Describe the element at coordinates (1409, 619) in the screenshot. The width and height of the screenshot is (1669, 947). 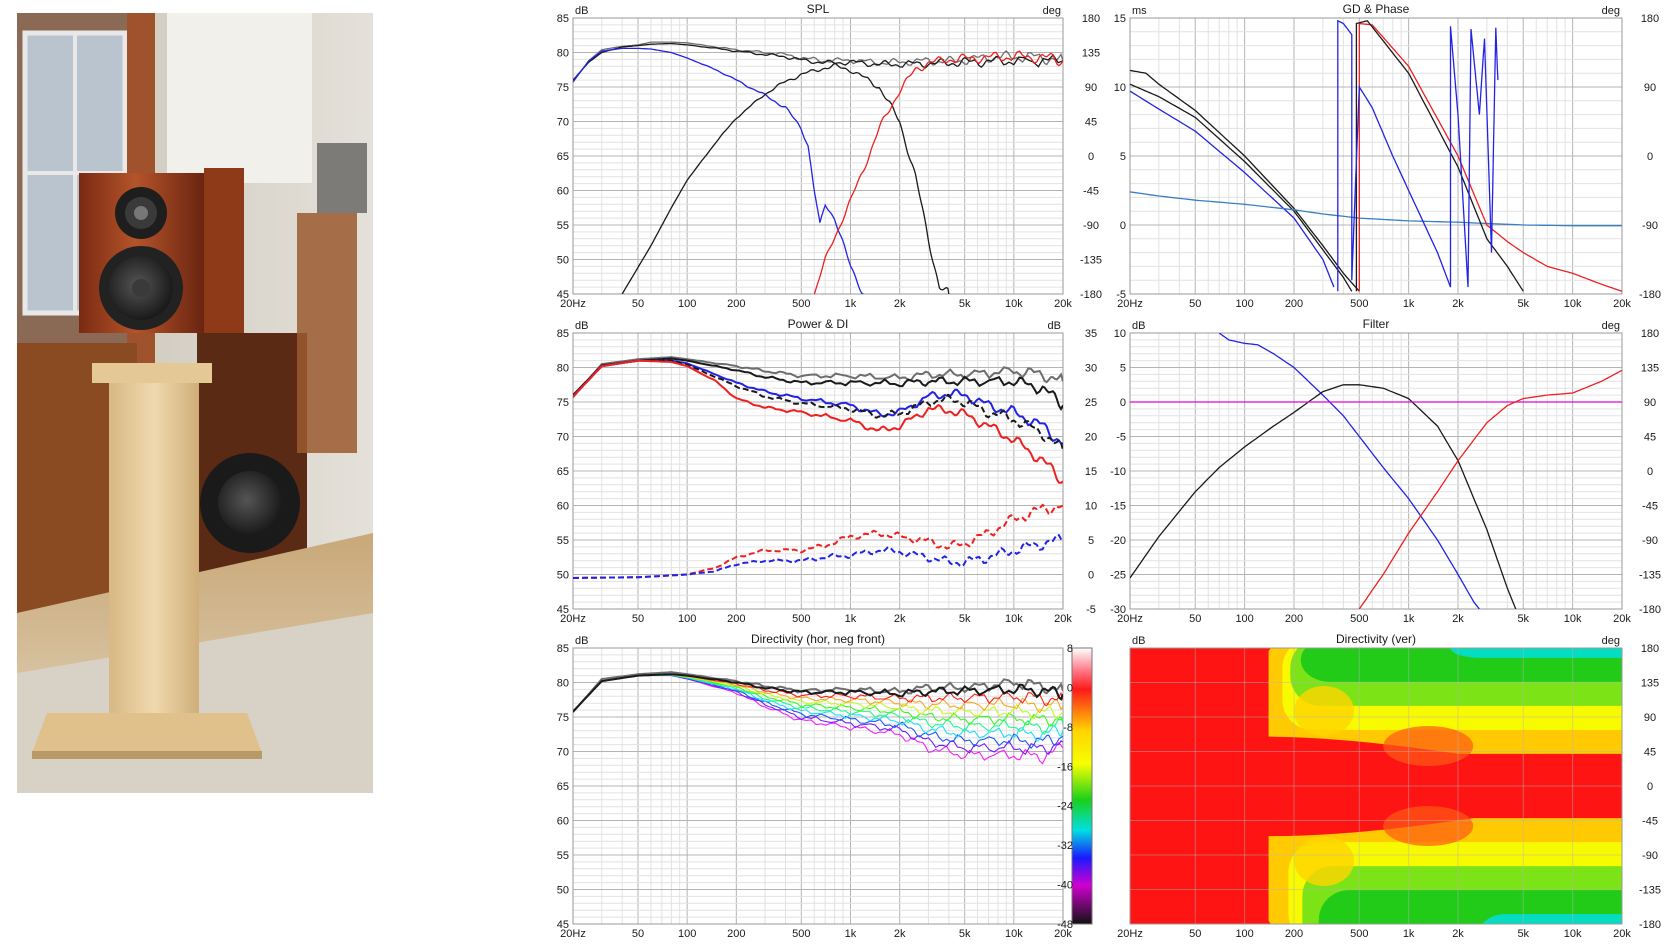
I see `x-tick-label: 1k` at that location.